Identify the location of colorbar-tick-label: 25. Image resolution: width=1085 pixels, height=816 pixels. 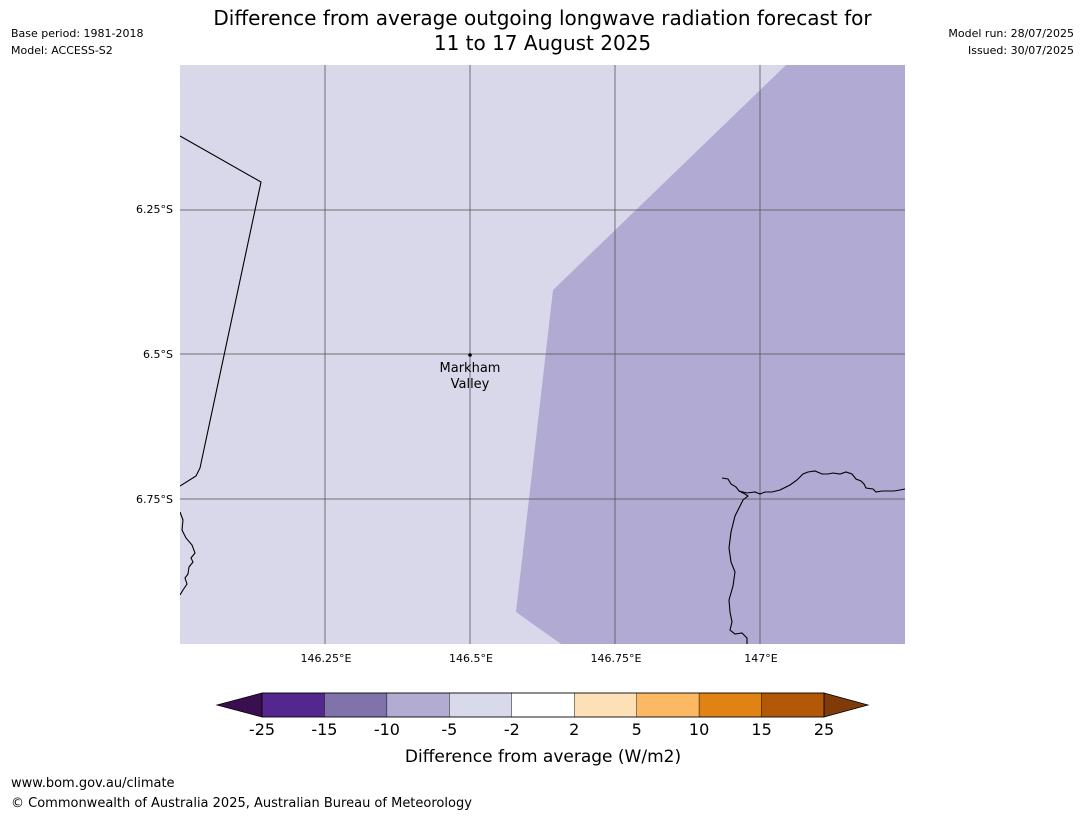
(824, 729).